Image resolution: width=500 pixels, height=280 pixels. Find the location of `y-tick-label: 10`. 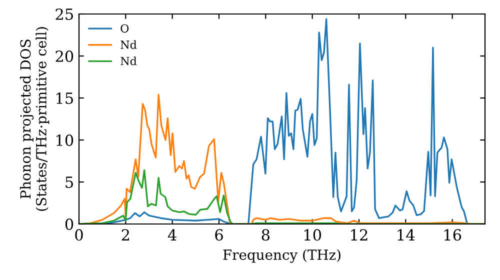

y-tick-label: 10 is located at coordinates (65, 140).